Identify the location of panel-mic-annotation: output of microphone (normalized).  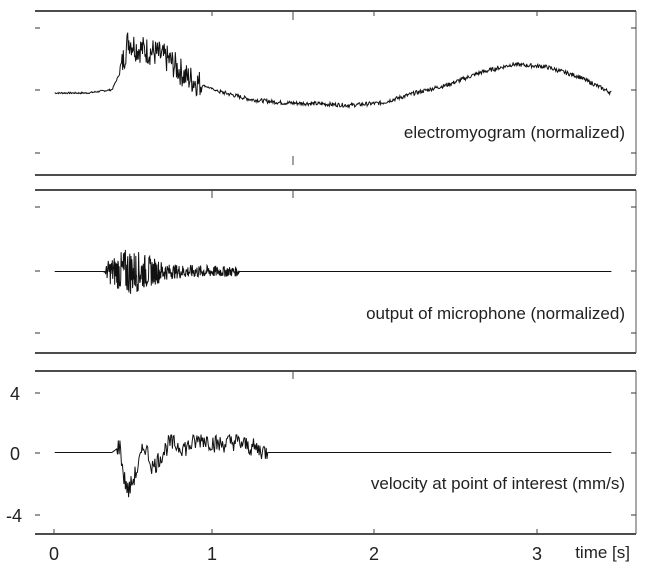
(495, 313).